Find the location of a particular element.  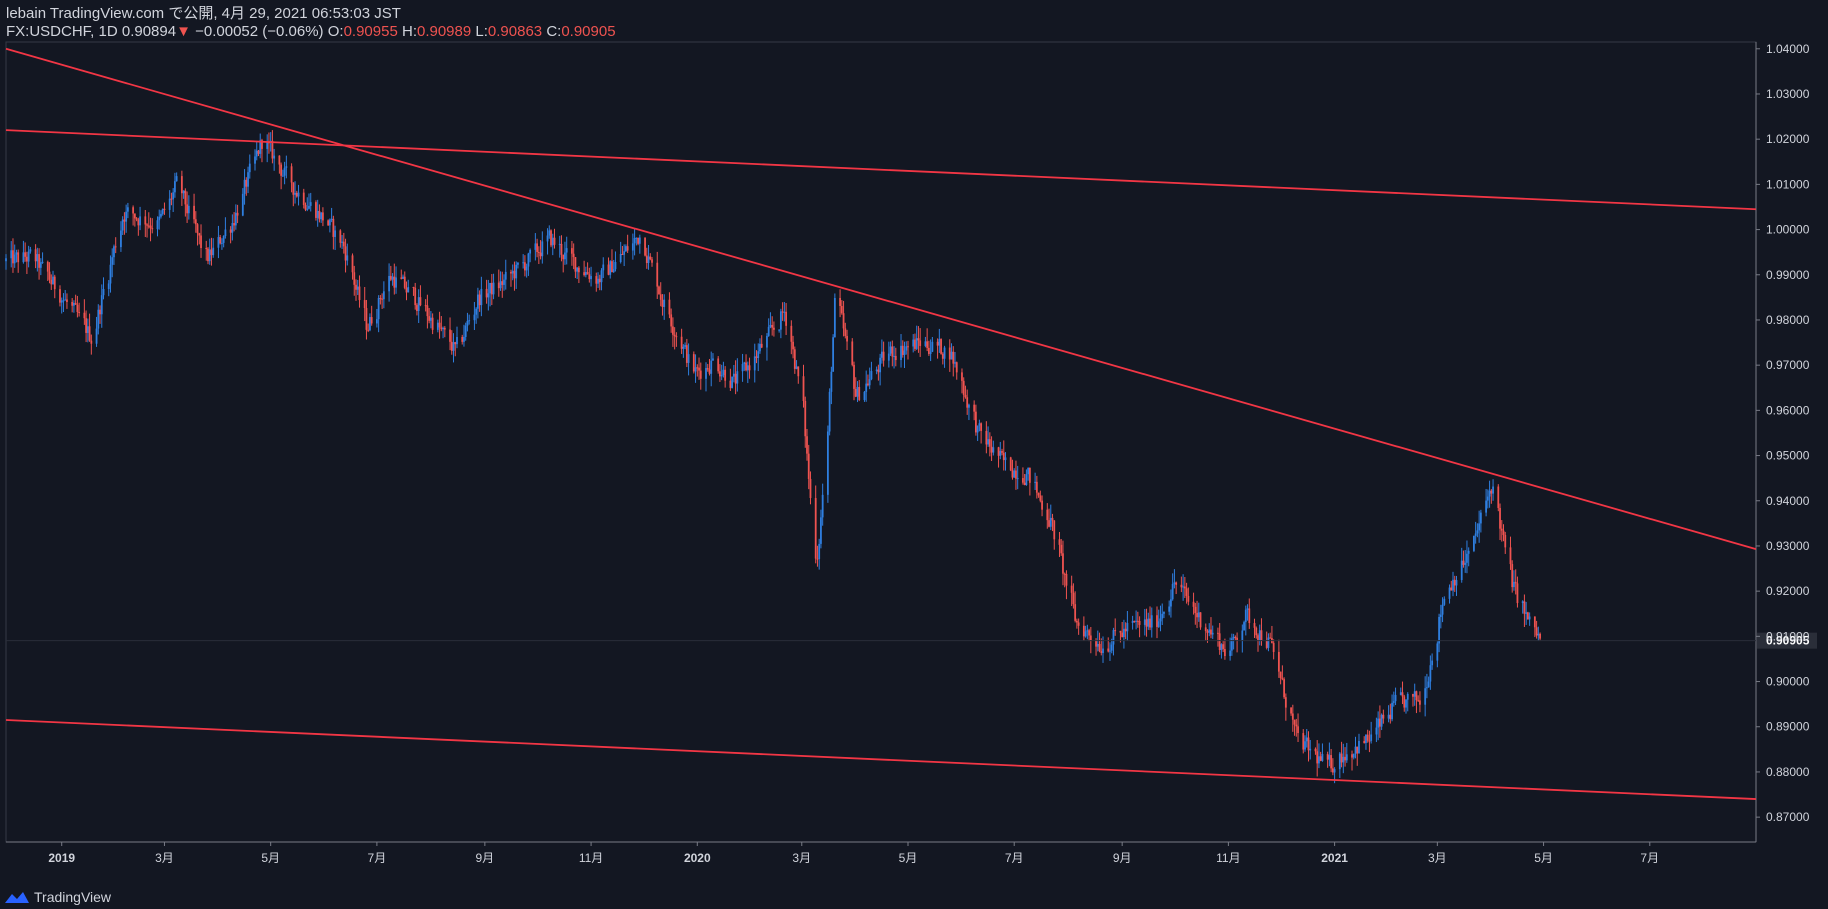

y-tick-label: 1.04000 is located at coordinates (1788, 49).